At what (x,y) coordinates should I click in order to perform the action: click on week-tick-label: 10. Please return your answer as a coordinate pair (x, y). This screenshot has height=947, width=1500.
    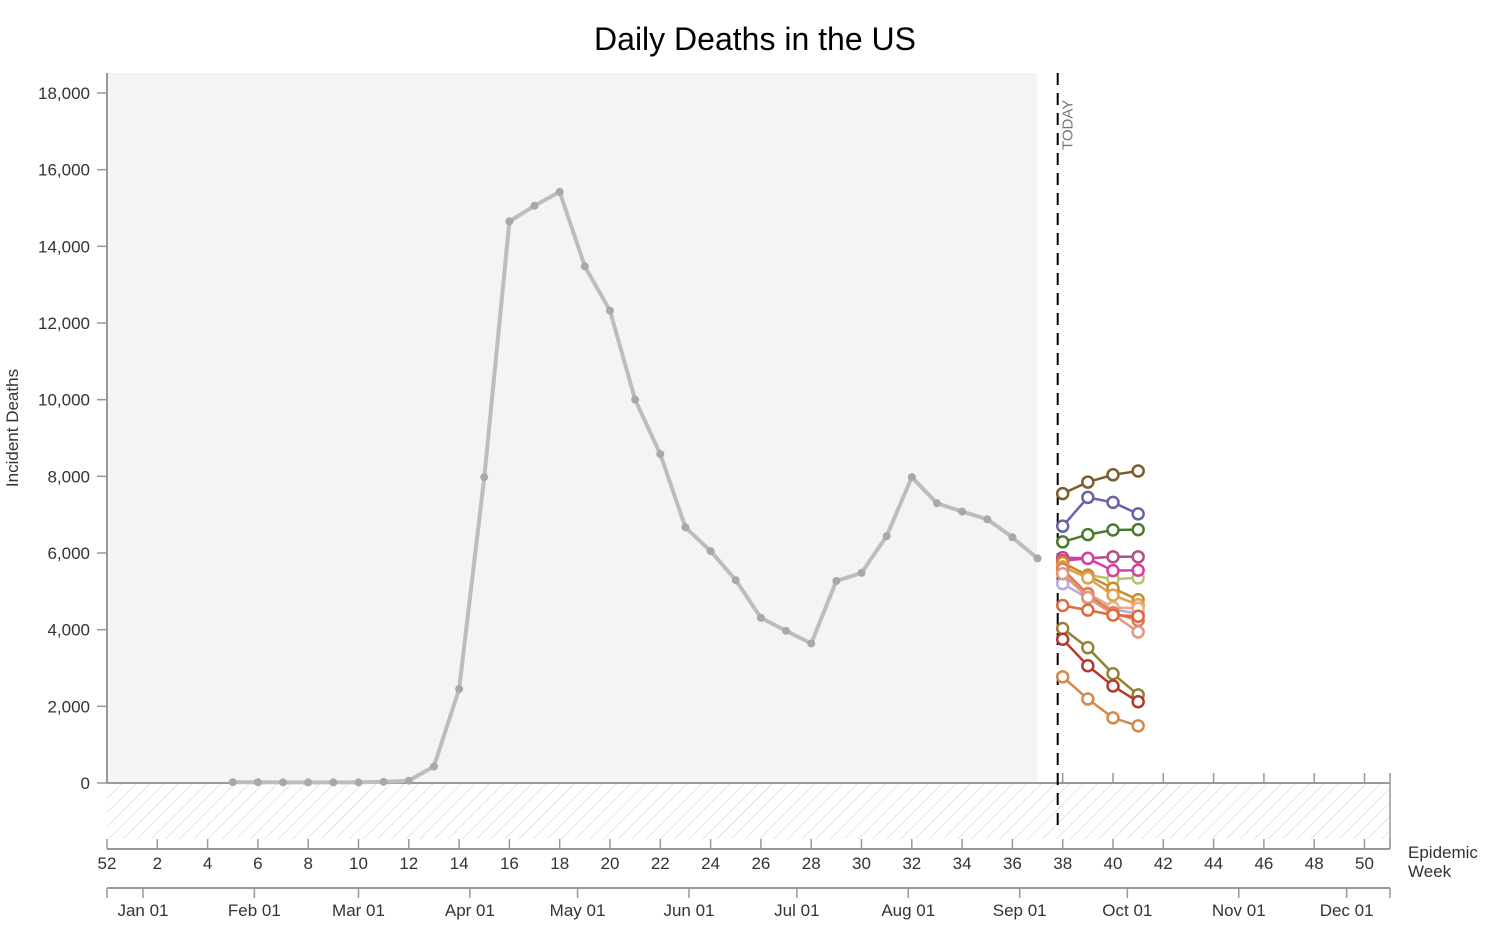
    Looking at the image, I should click on (358, 863).